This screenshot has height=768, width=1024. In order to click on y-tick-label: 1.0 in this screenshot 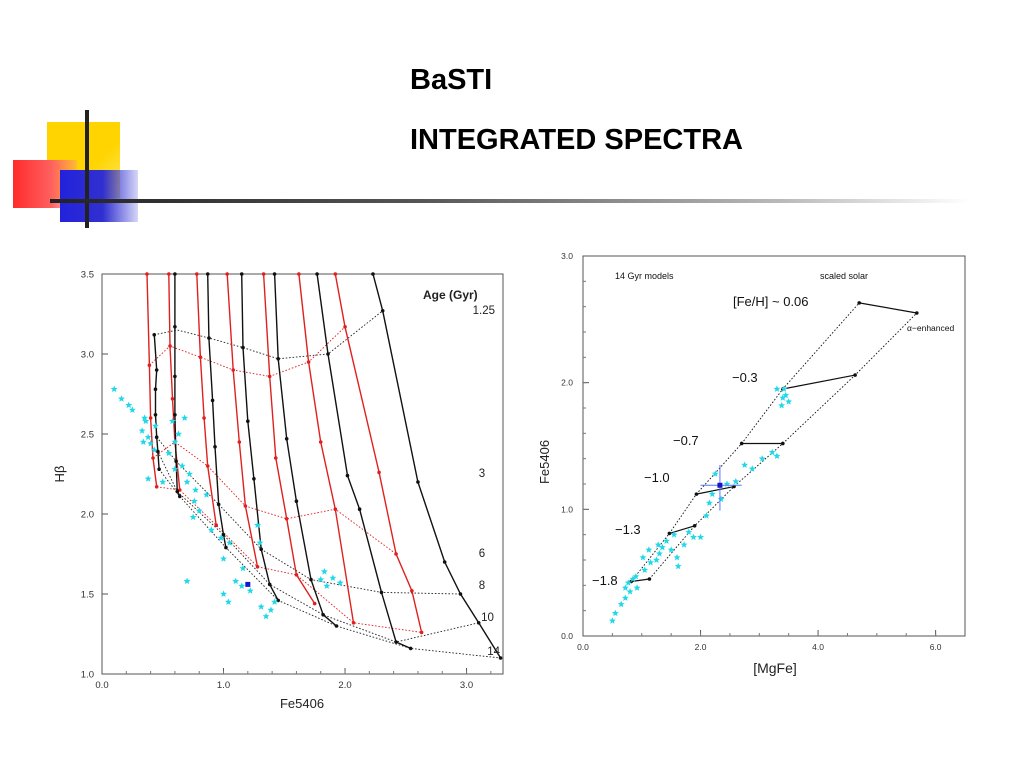, I will do `click(87, 675)`.